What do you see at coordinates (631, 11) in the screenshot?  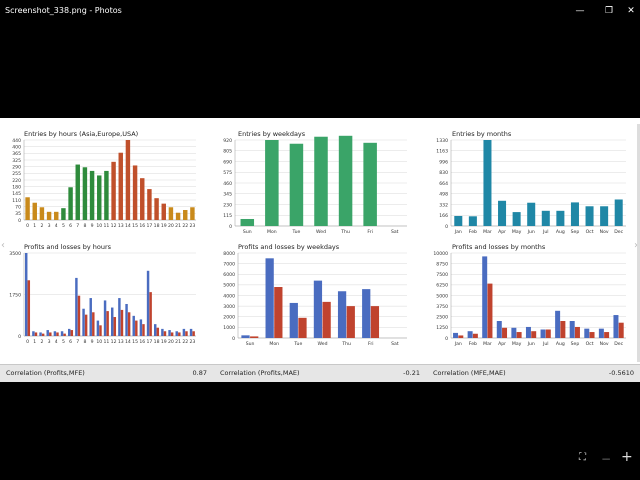 I see `close-button: ✕` at bounding box center [631, 11].